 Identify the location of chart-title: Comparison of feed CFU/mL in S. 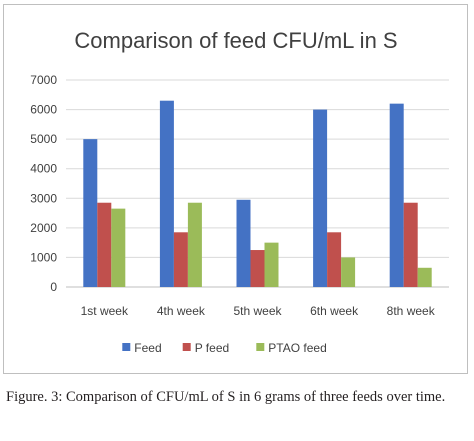
(235, 40).